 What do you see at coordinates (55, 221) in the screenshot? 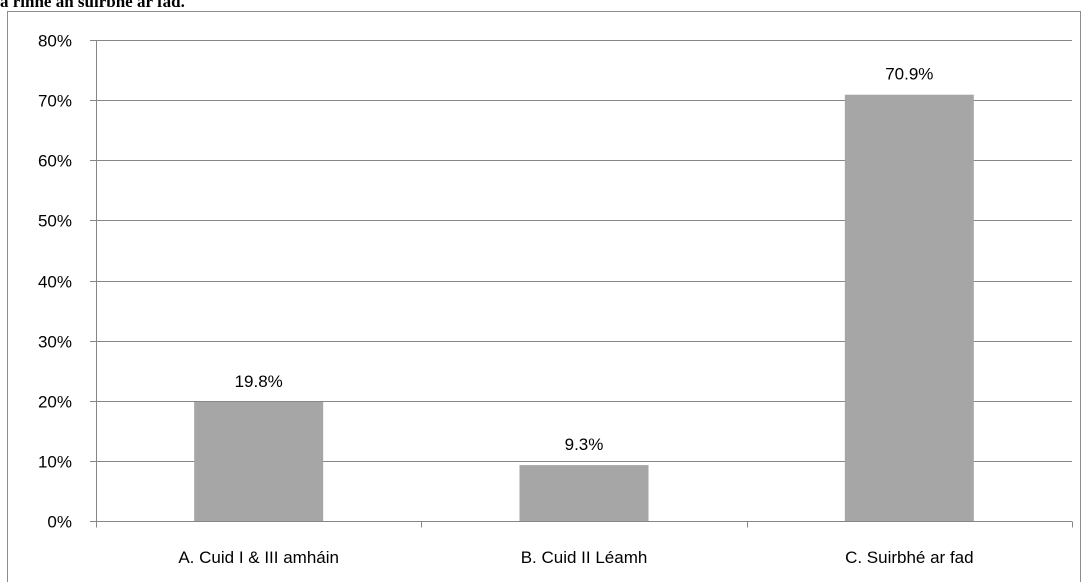
I see `y-tick-label: 50%` at bounding box center [55, 221].